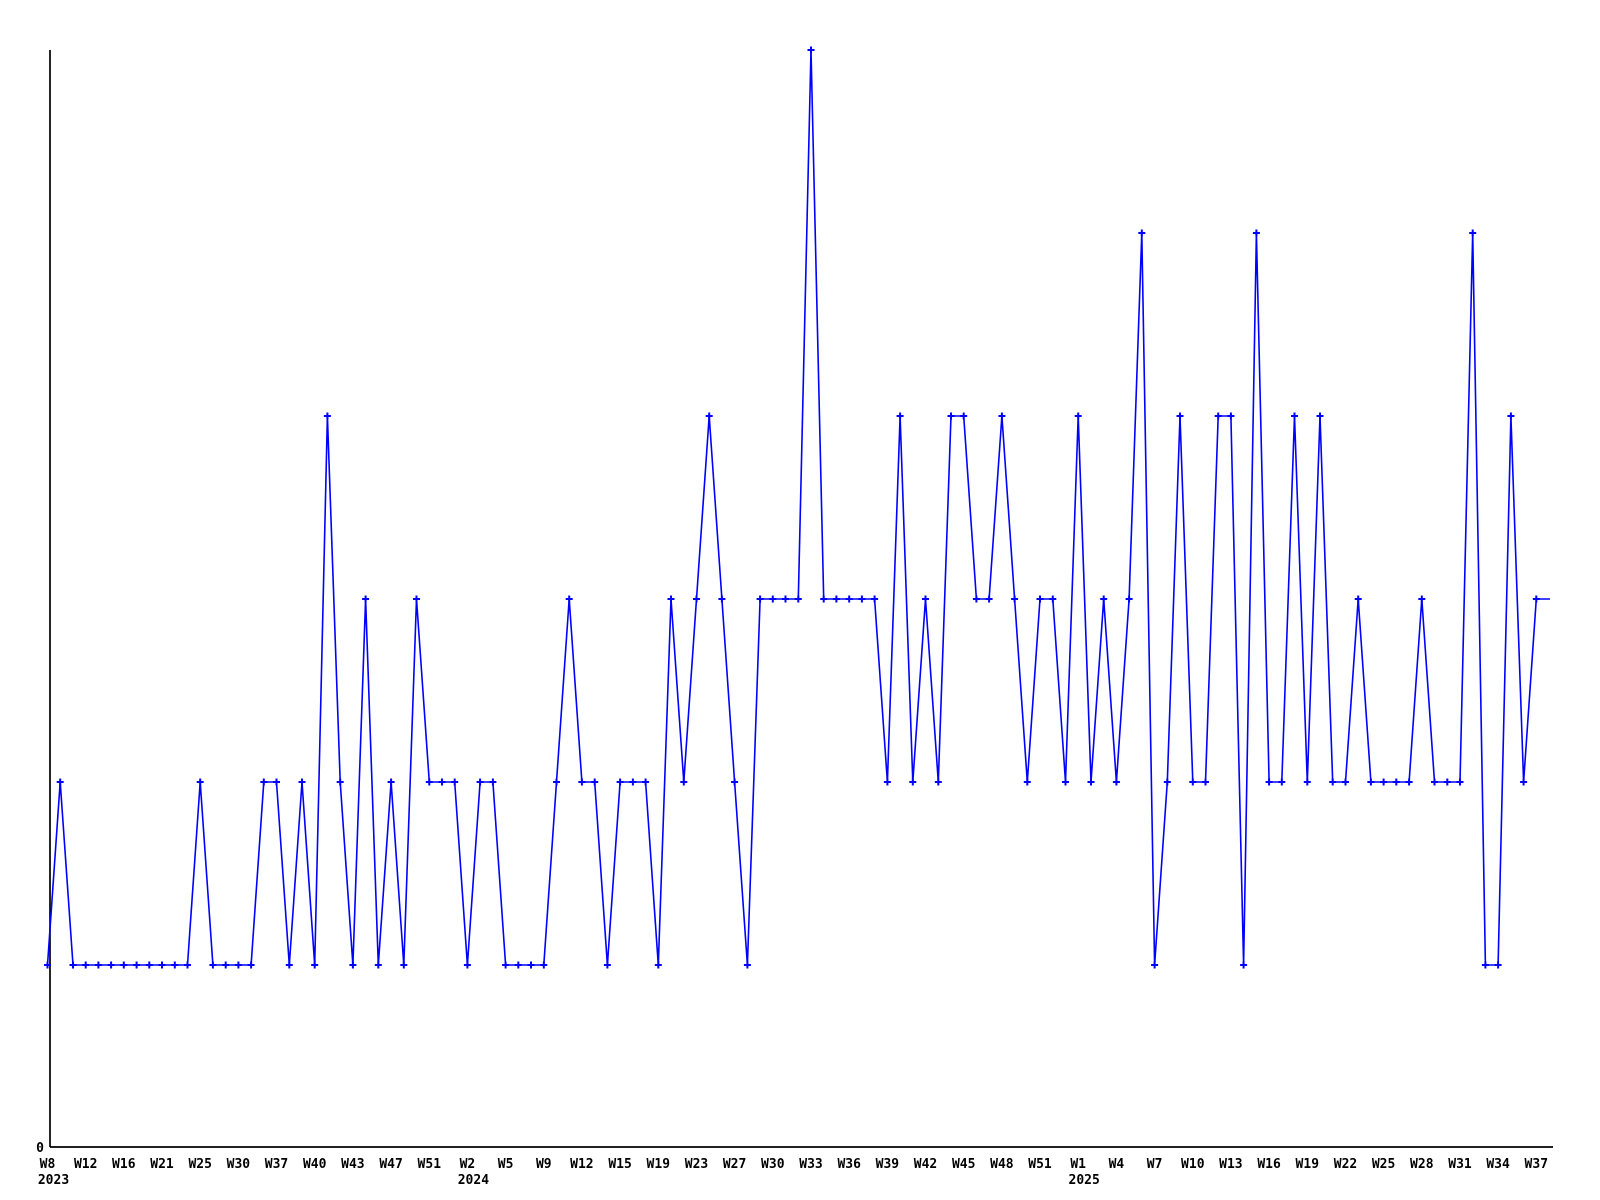  Describe the element at coordinates (1155, 1164) in the screenshot. I see `x-tick-week-label: W7` at that location.